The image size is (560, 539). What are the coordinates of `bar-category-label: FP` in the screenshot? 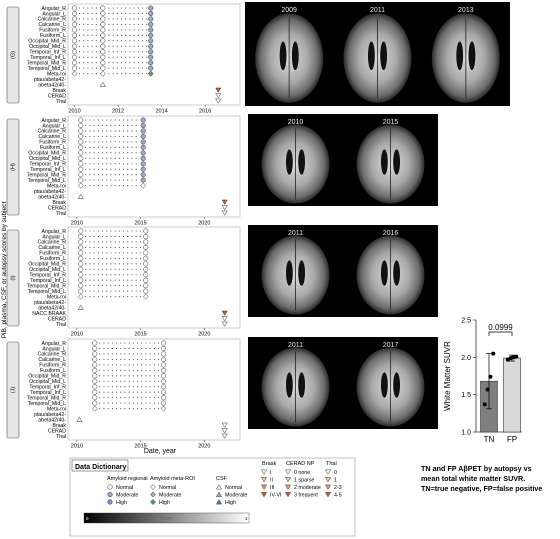 It's located at (512, 439).